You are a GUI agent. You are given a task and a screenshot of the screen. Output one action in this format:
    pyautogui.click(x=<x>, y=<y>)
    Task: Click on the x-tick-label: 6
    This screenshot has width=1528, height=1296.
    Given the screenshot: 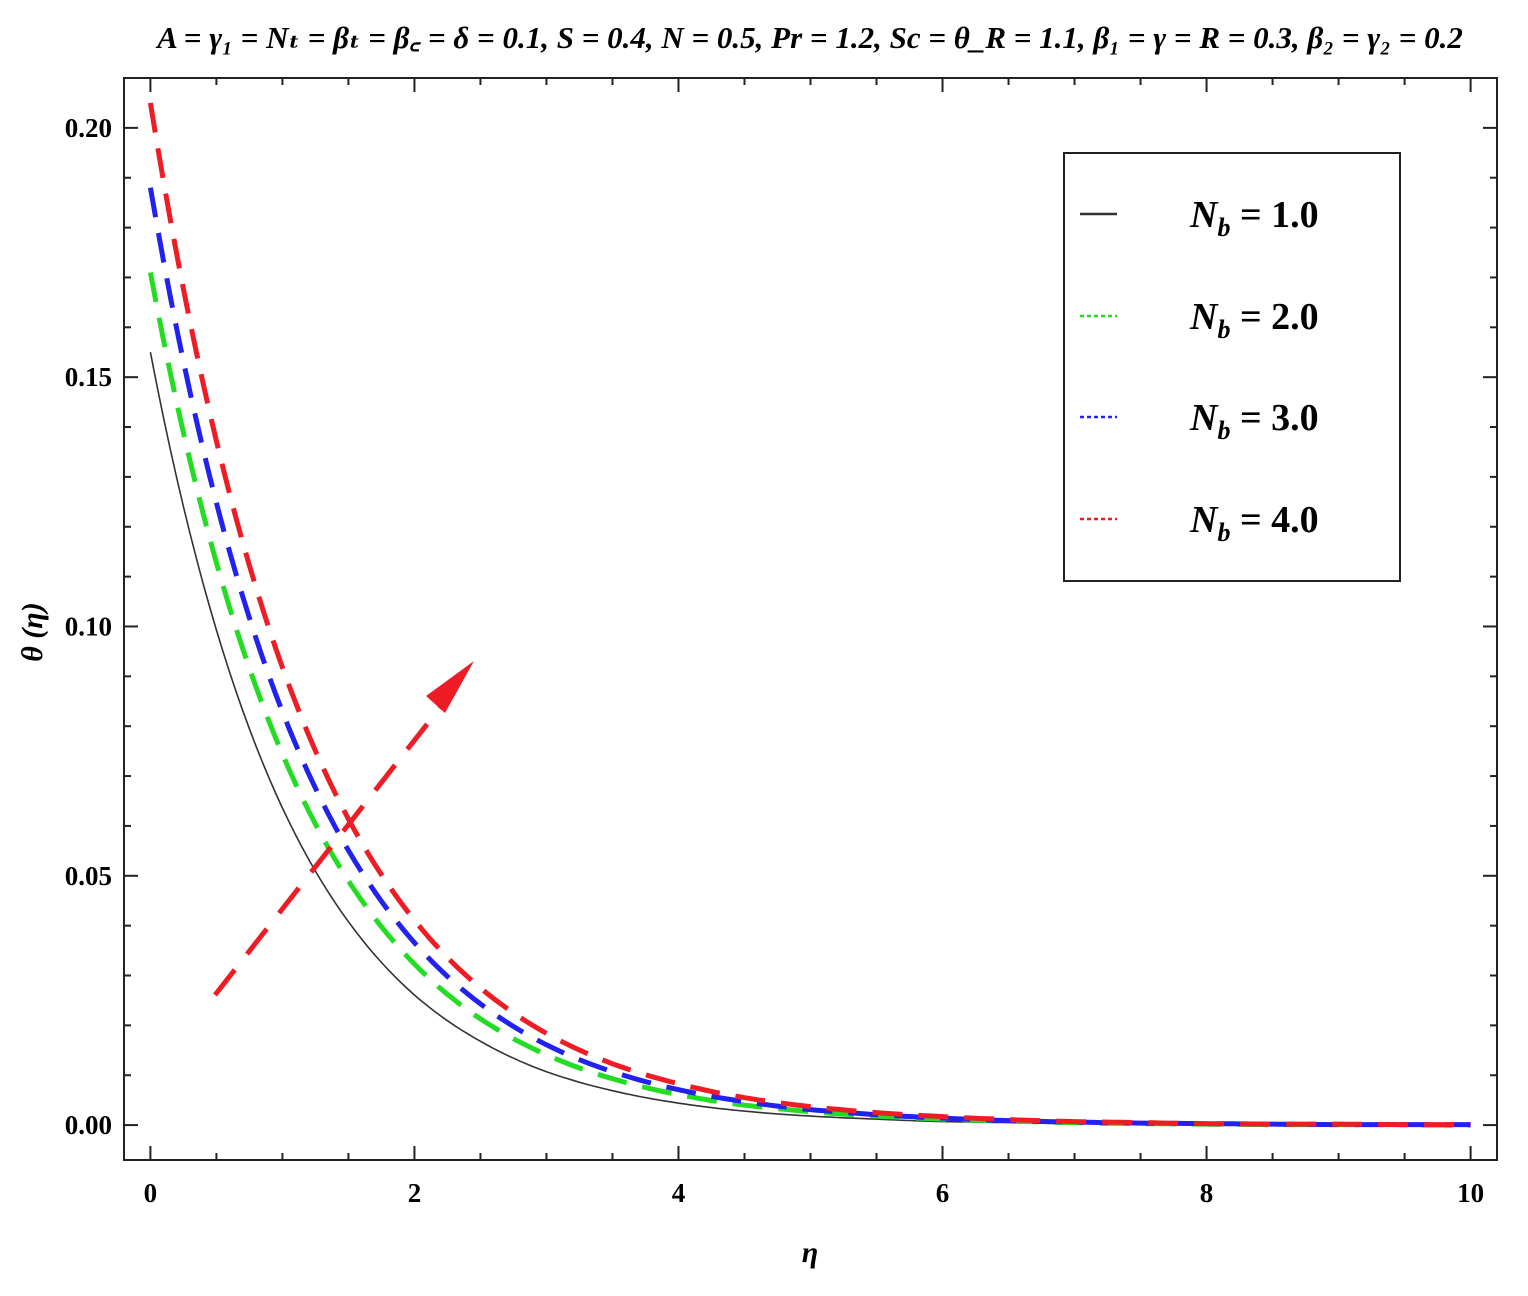 What is the action you would take?
    pyautogui.click(x=943, y=1193)
    